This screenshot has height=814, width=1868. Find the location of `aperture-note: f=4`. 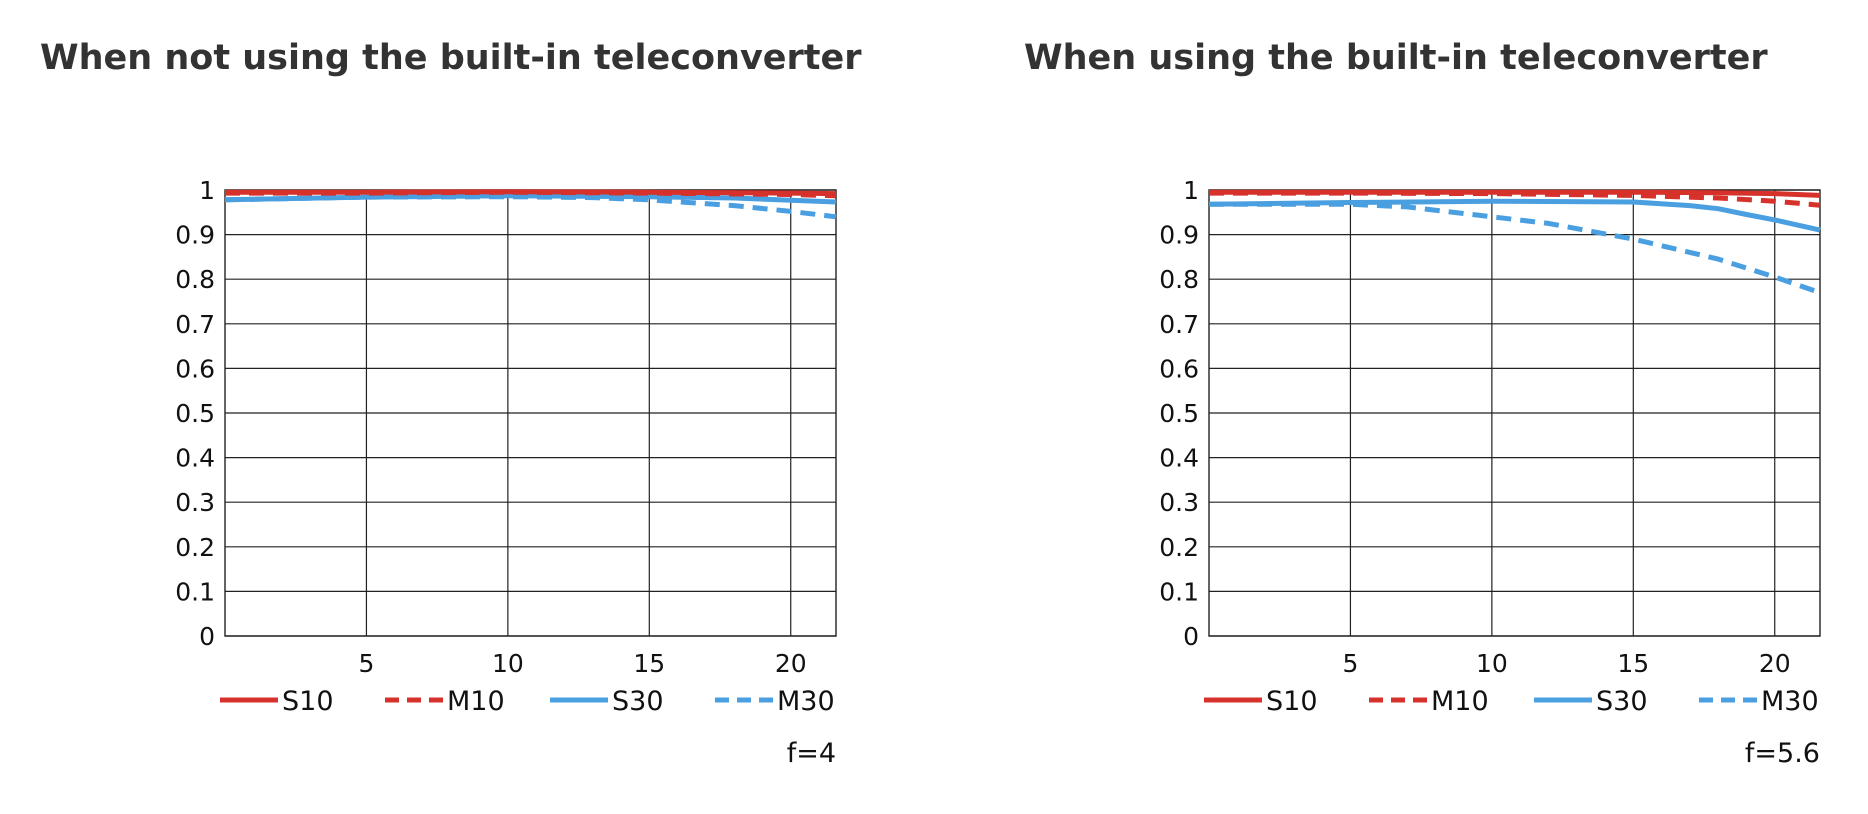

aperture-note: f=4 is located at coordinates (811, 753).